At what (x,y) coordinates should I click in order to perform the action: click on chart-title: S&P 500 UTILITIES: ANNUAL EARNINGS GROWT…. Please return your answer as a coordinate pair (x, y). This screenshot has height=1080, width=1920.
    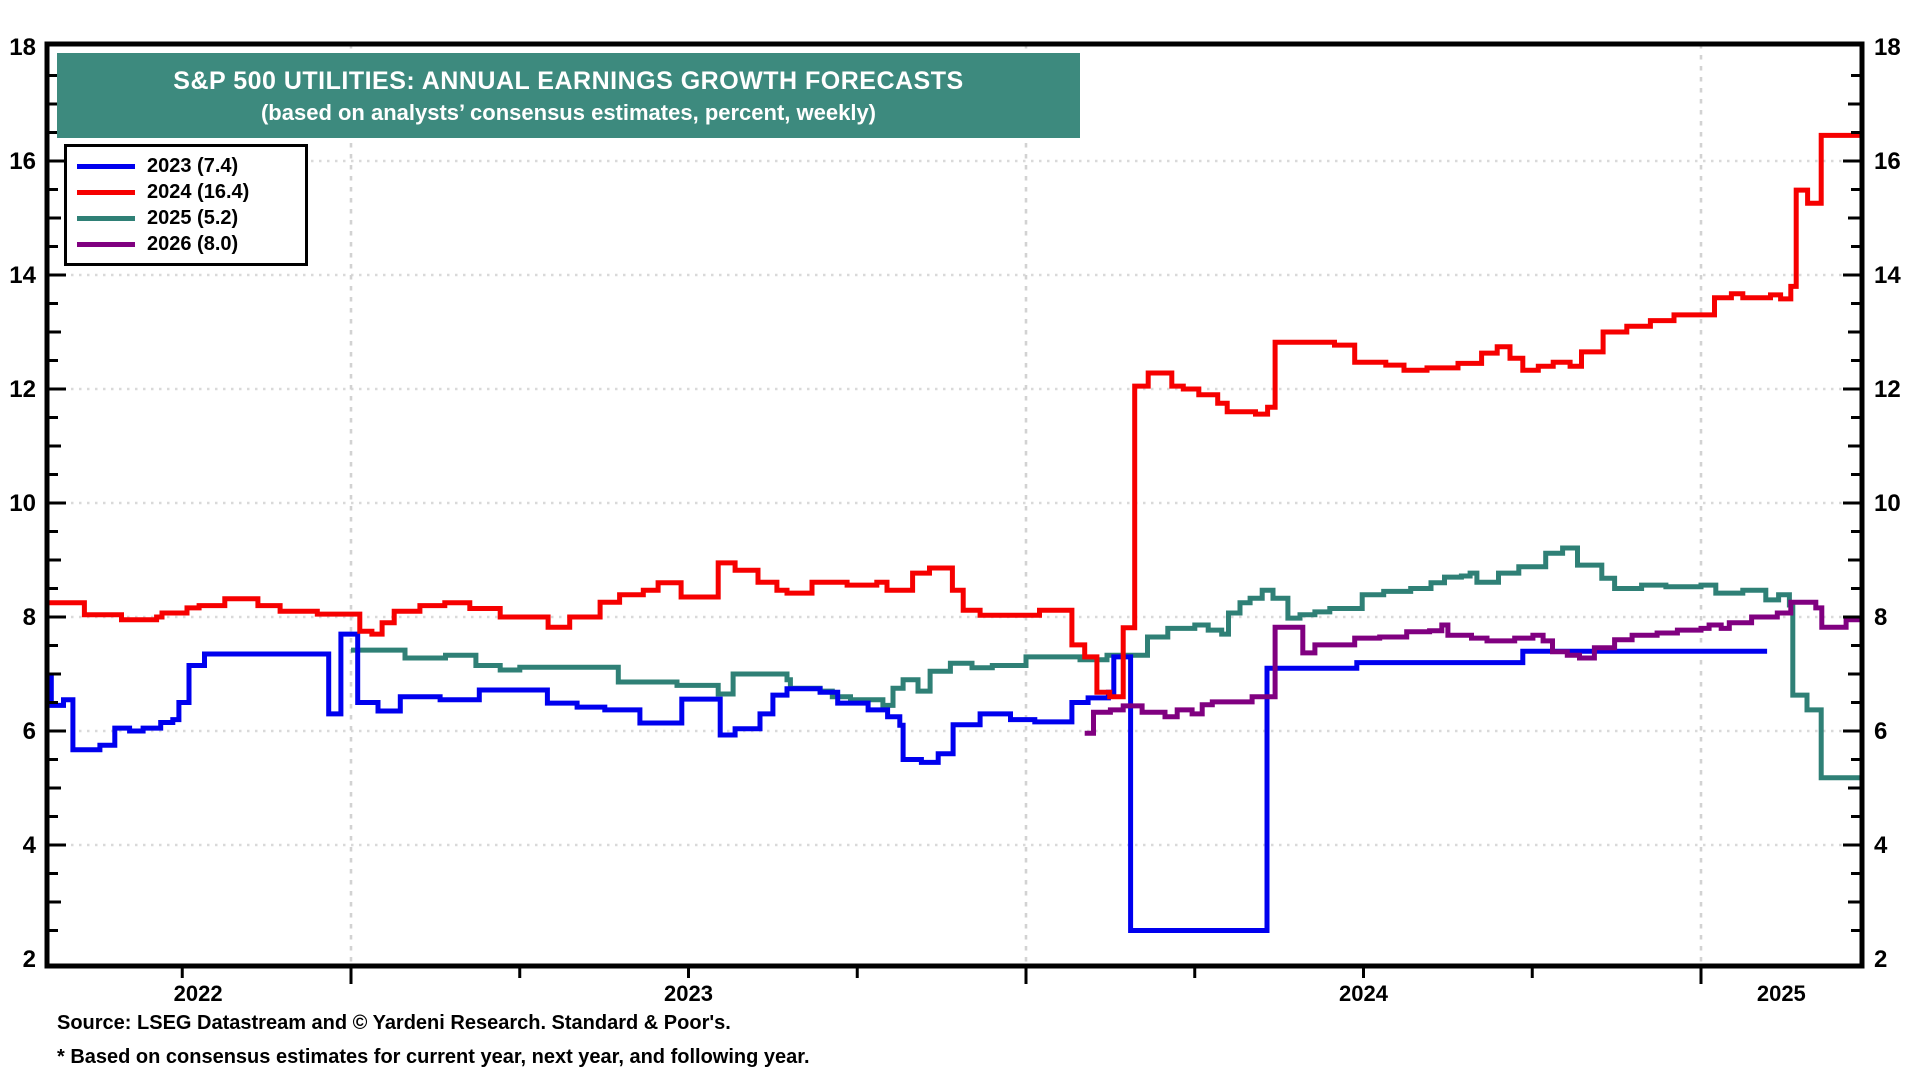
    Looking at the image, I should click on (568, 80).